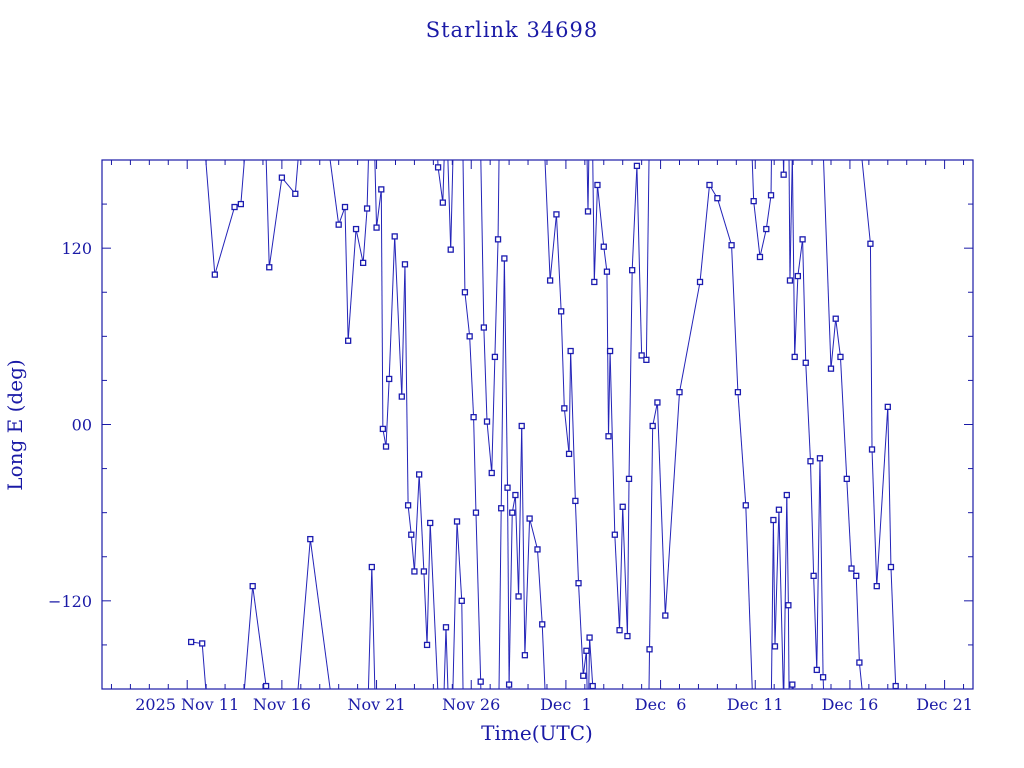 The image size is (1024, 768). I want to click on x-tick-label: Nov 16, so click(282, 704).